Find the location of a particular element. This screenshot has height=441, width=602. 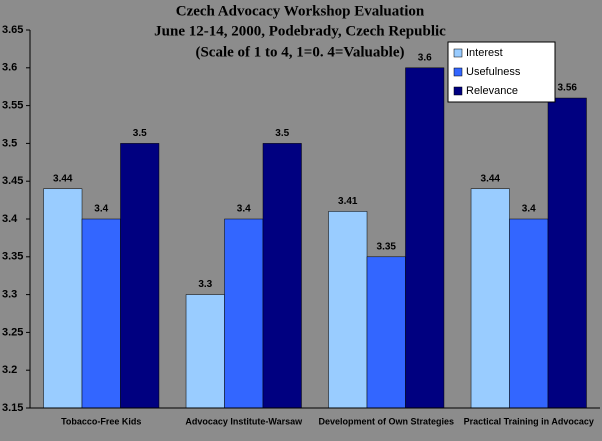

x-tick-label: Practical Training in Advocacy is located at coordinates (529, 421).